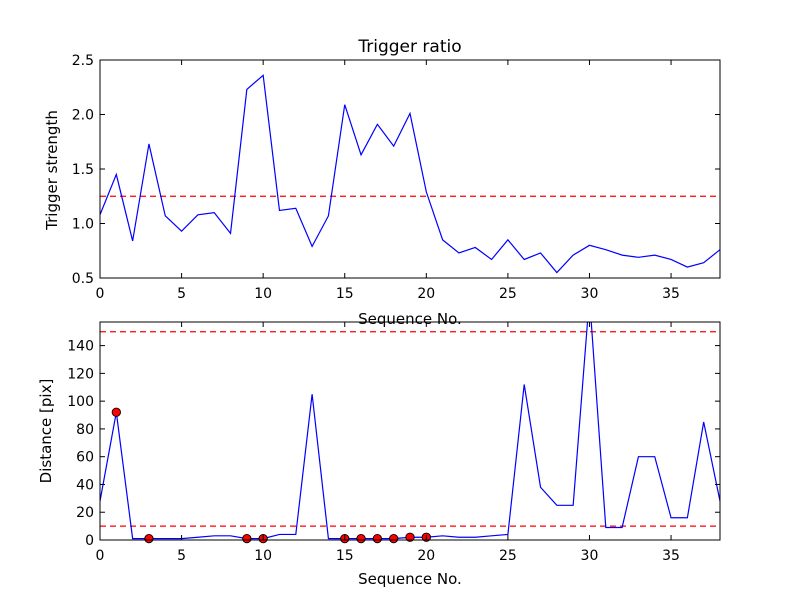  What do you see at coordinates (52, 170) in the screenshot?
I see `y-axis-label: Trigger strength` at bounding box center [52, 170].